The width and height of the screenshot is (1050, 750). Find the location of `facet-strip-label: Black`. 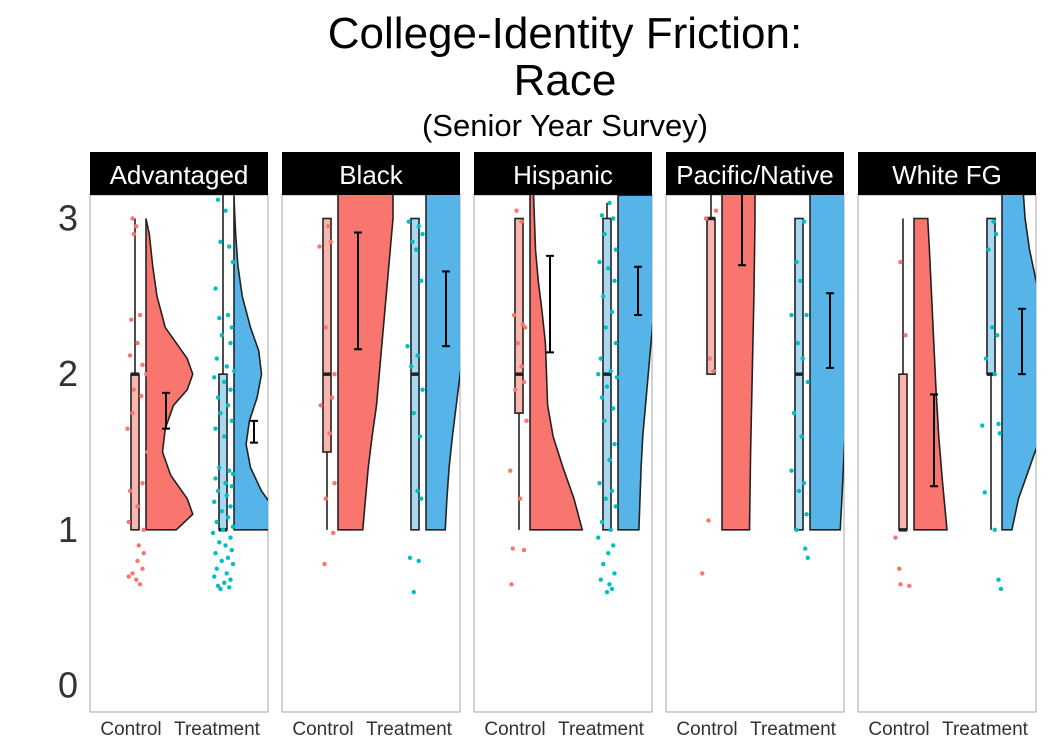

facet-strip-label: Black is located at coordinates (371, 175).